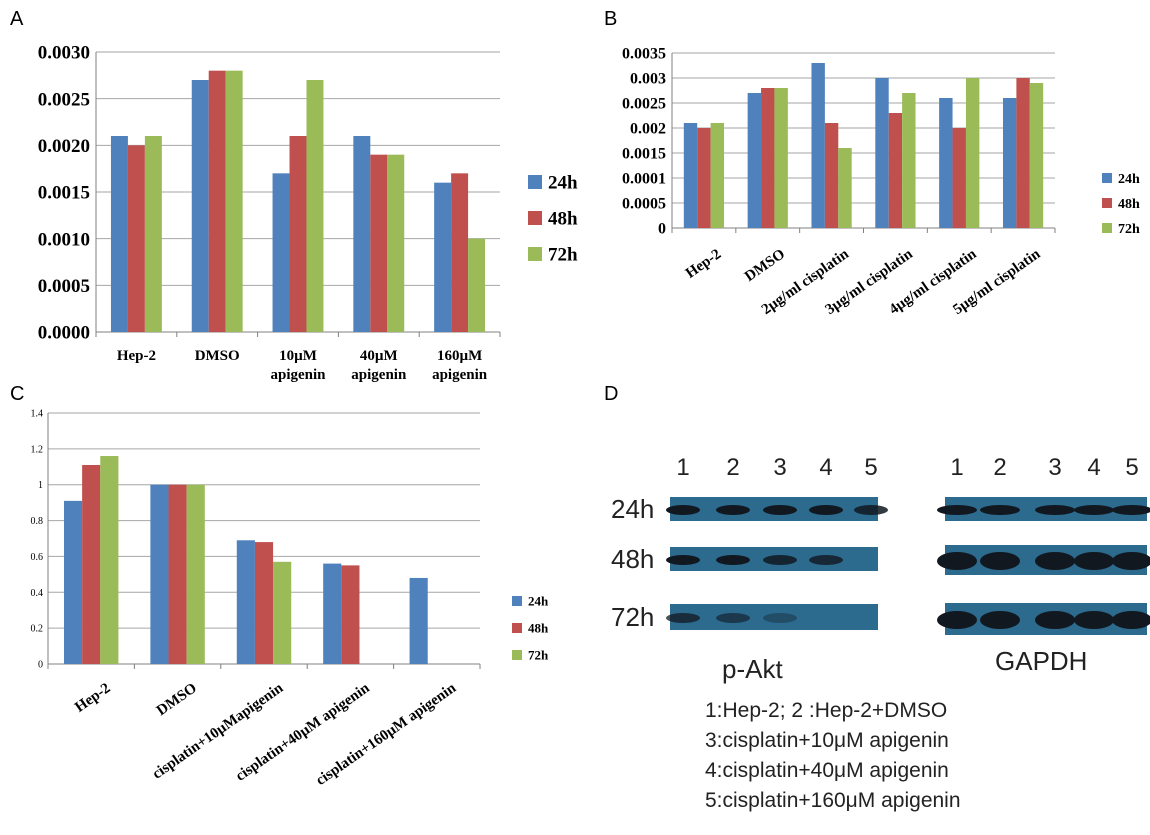 The width and height of the screenshot is (1150, 835). Describe the element at coordinates (517, 628) in the screenshot. I see `legend-swatch-48h` at that location.